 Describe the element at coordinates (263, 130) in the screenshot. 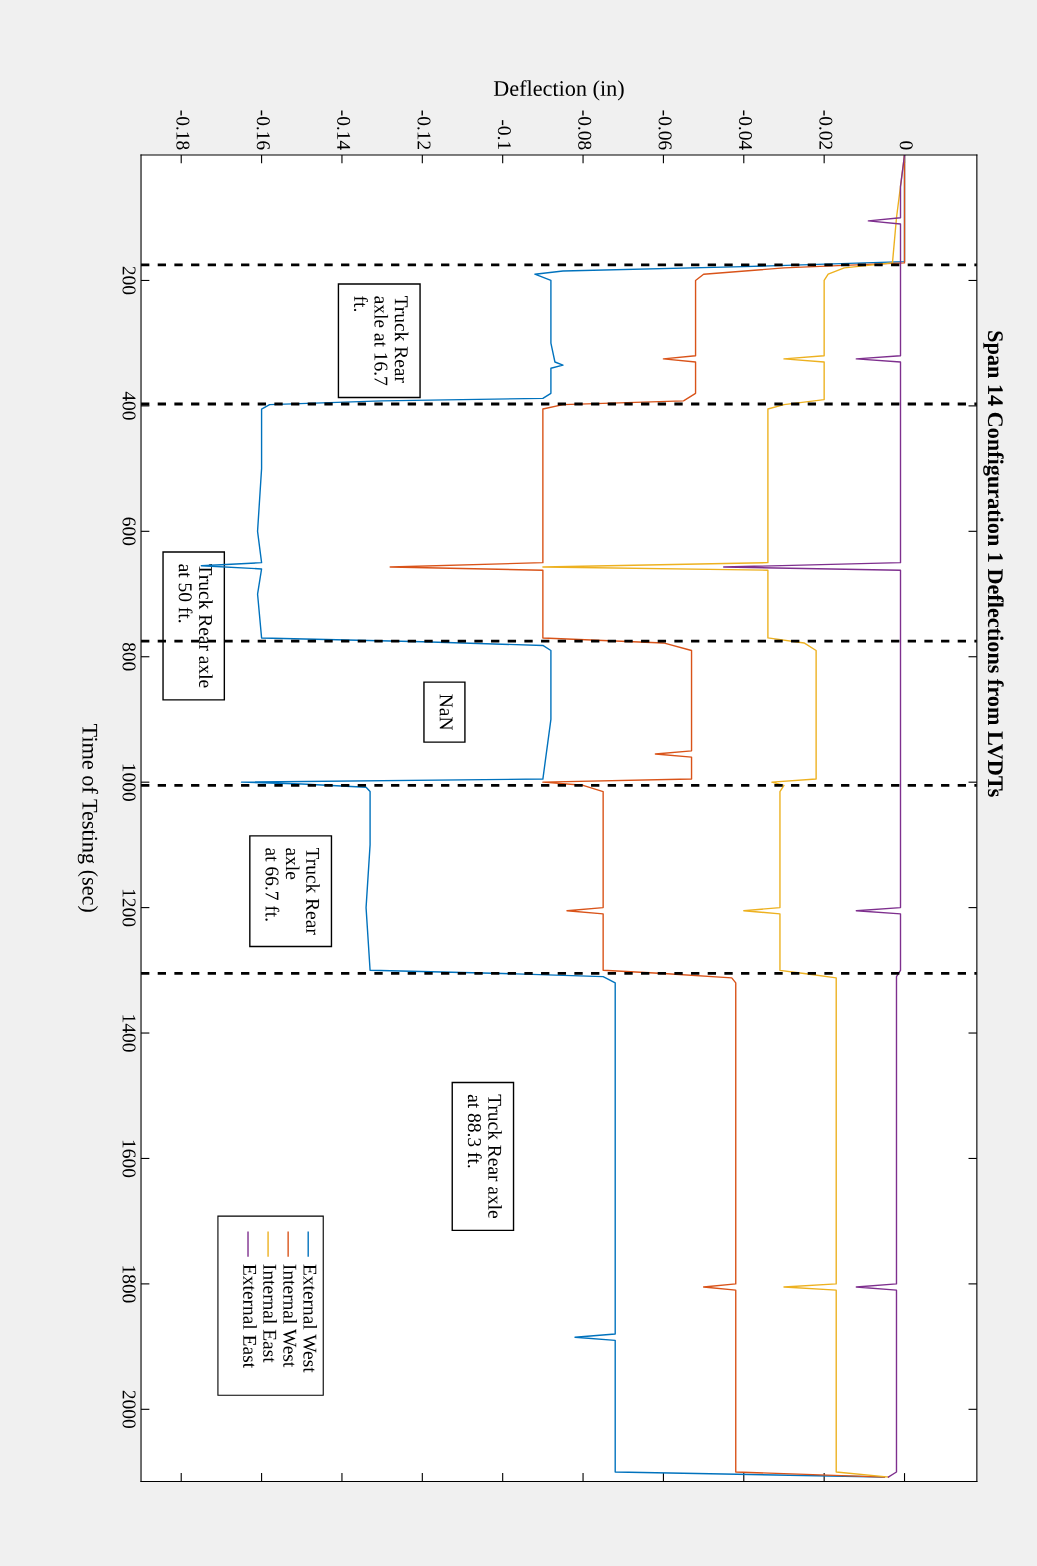

I see `x-tick-label: -0.16` at that location.